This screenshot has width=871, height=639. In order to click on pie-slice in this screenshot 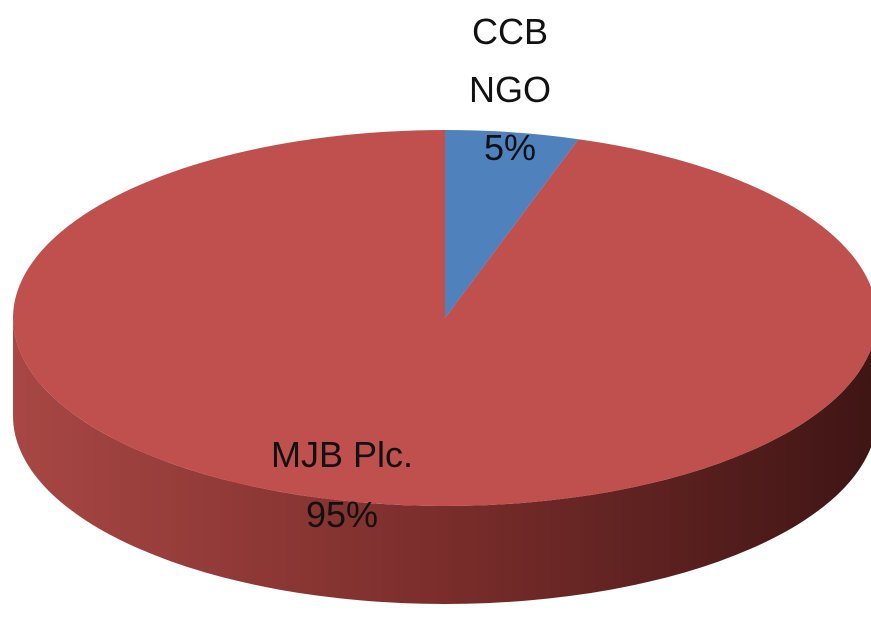, I will do `click(512, 224)`.